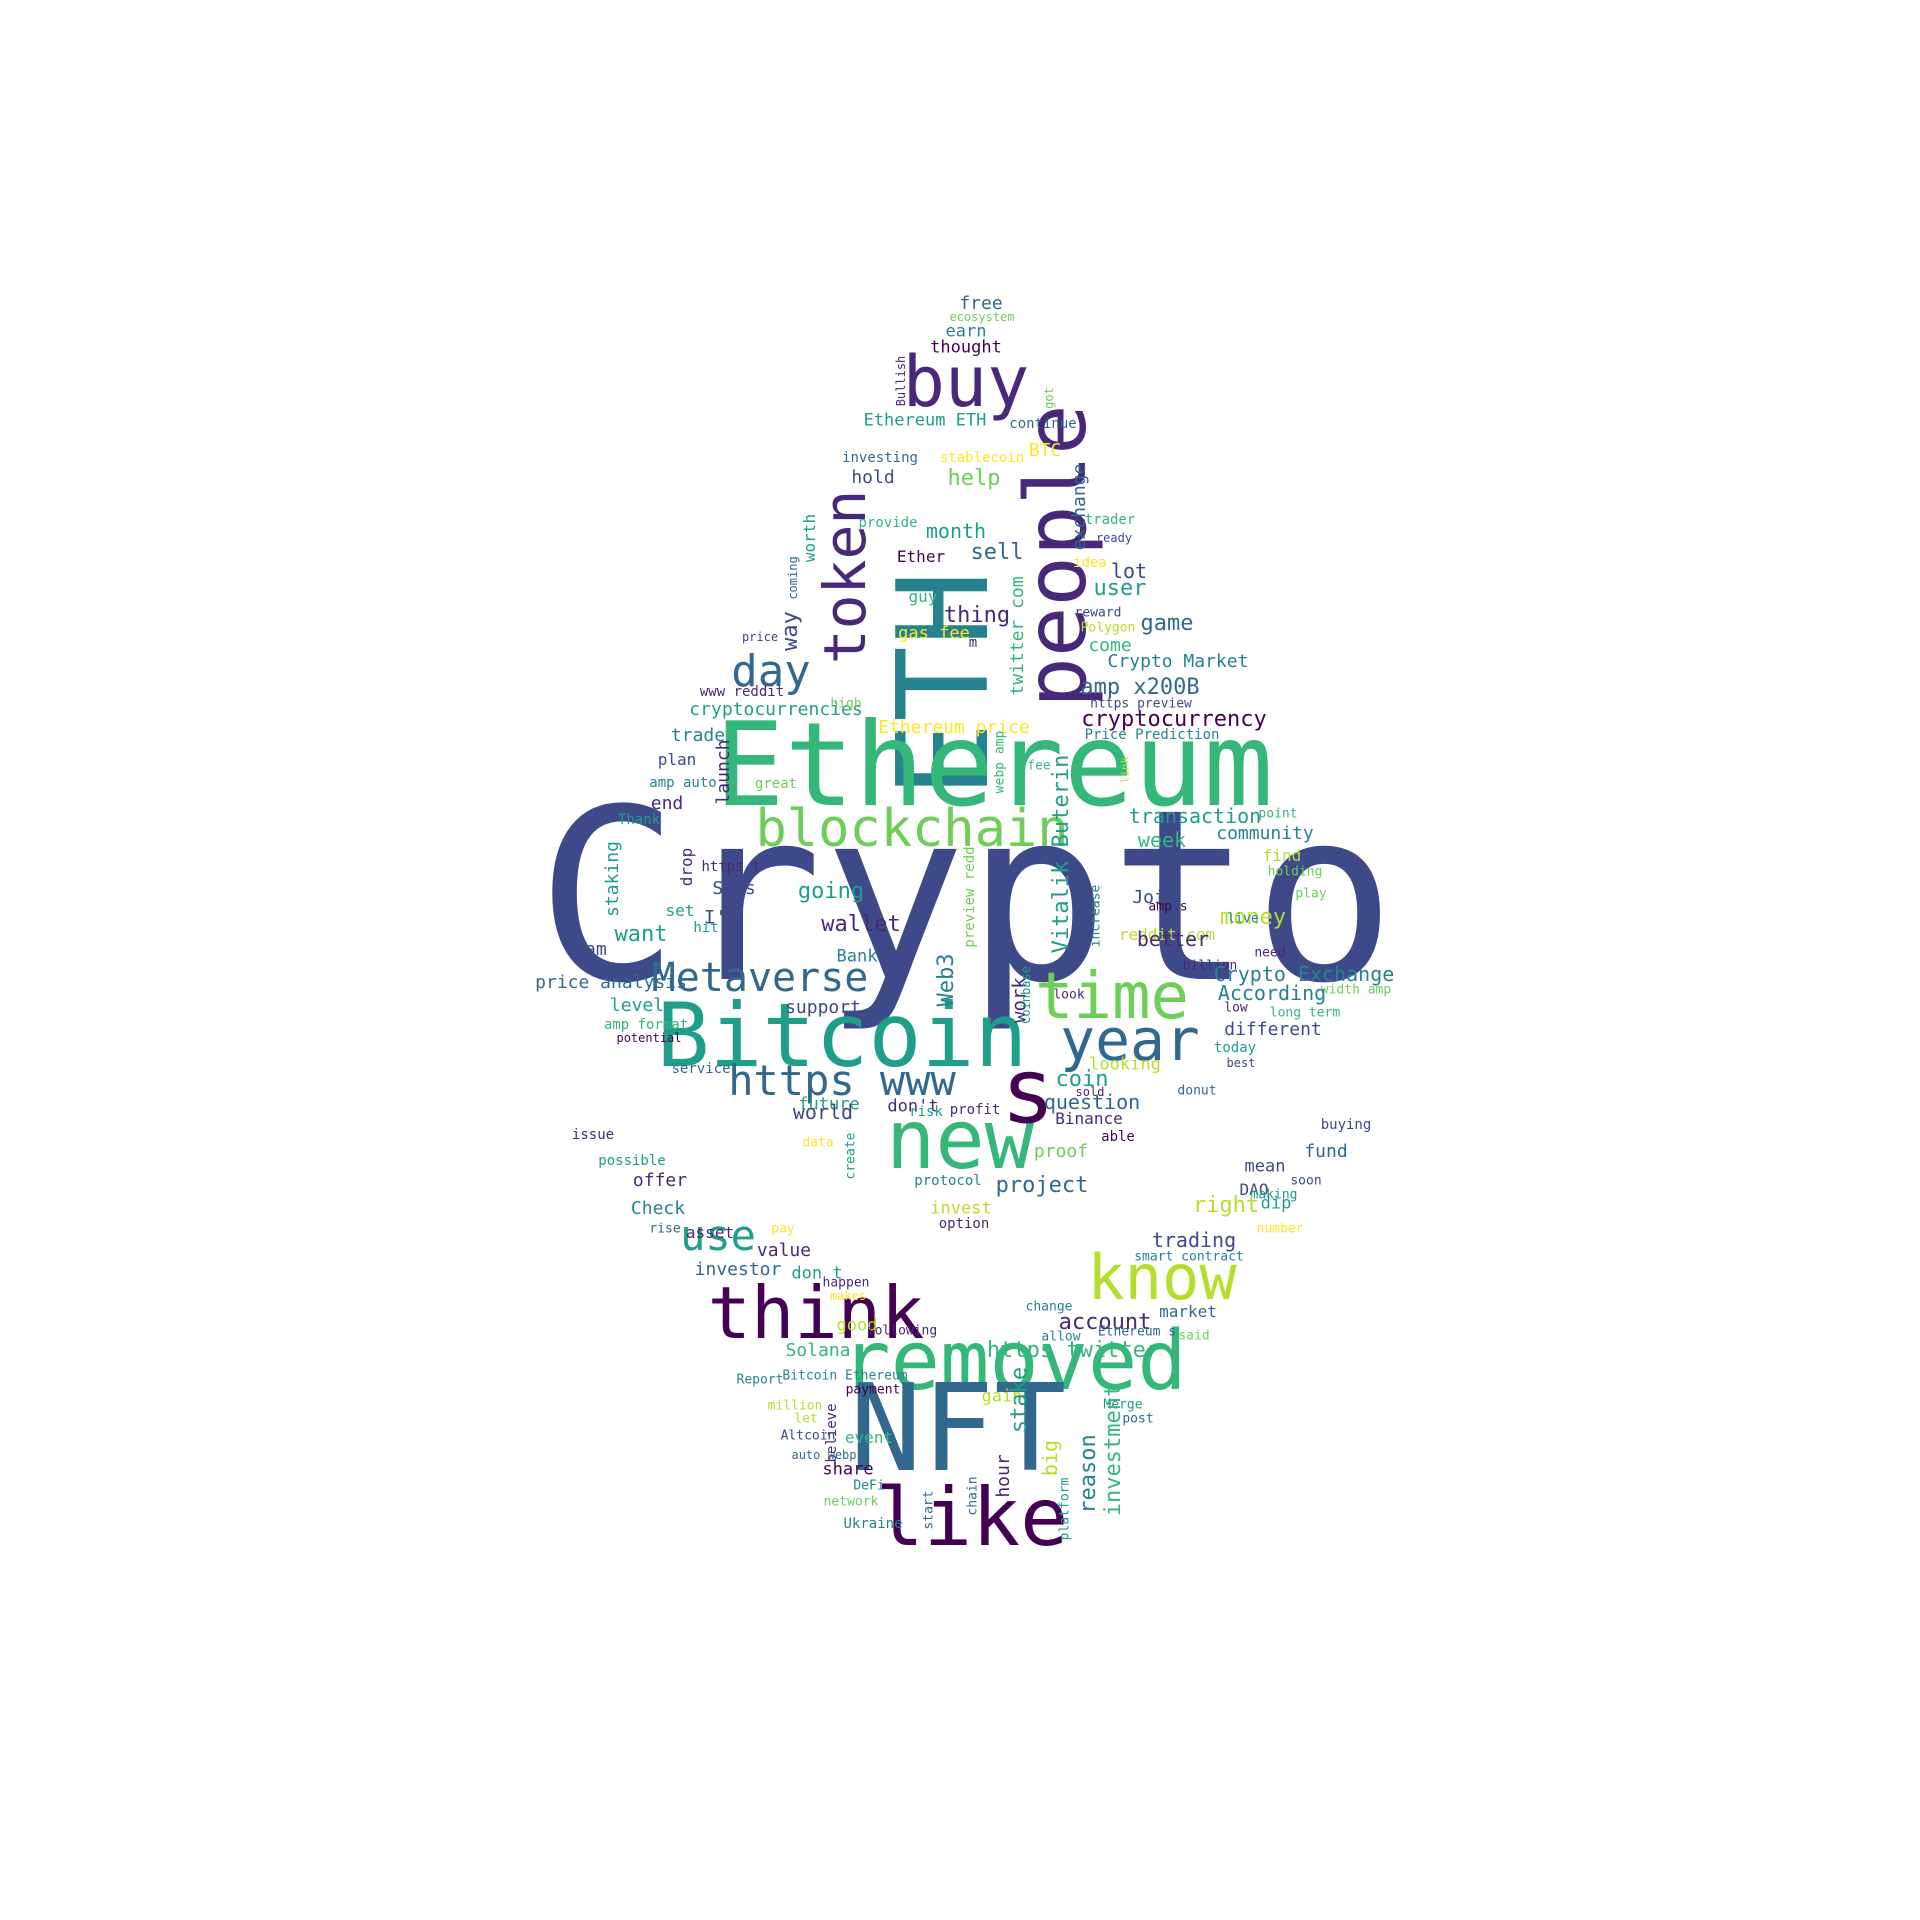  What do you see at coordinates (925, 420) in the screenshot?
I see `word-ethereum-eth: Ethereum ETH` at bounding box center [925, 420].